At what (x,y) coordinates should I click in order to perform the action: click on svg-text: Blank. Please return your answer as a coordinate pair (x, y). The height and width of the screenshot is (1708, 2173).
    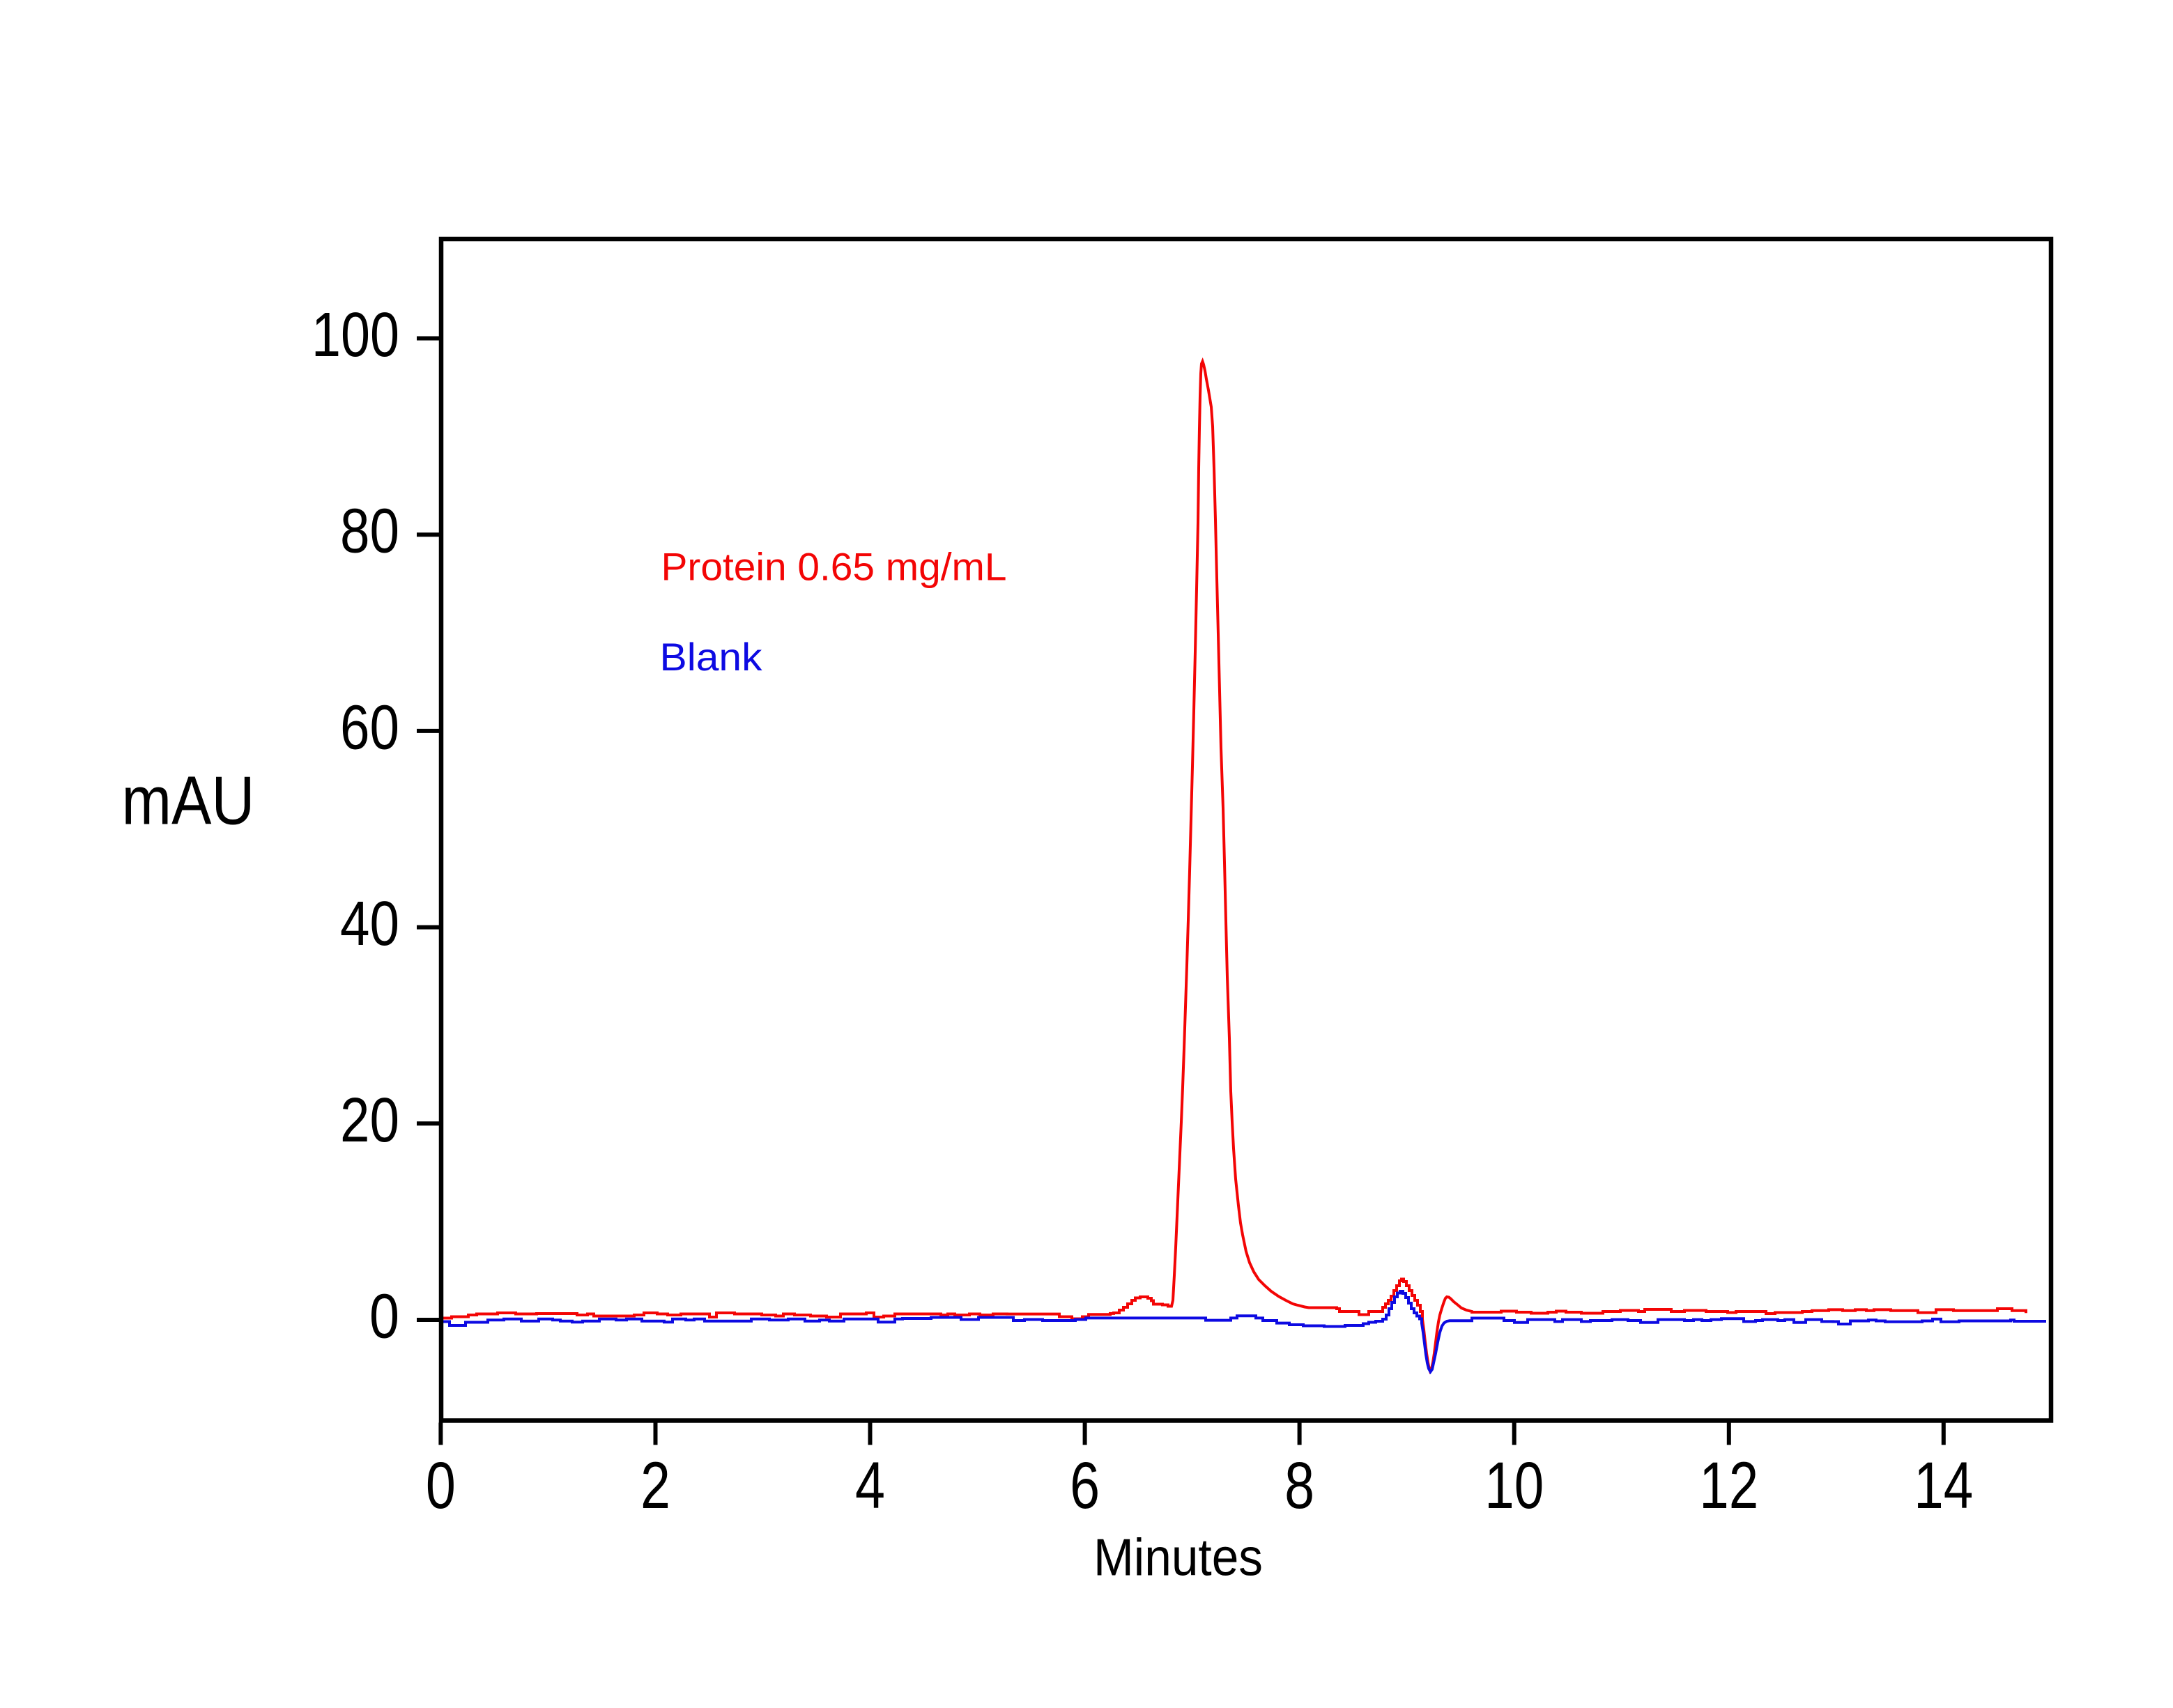
    Looking at the image, I should click on (711, 657).